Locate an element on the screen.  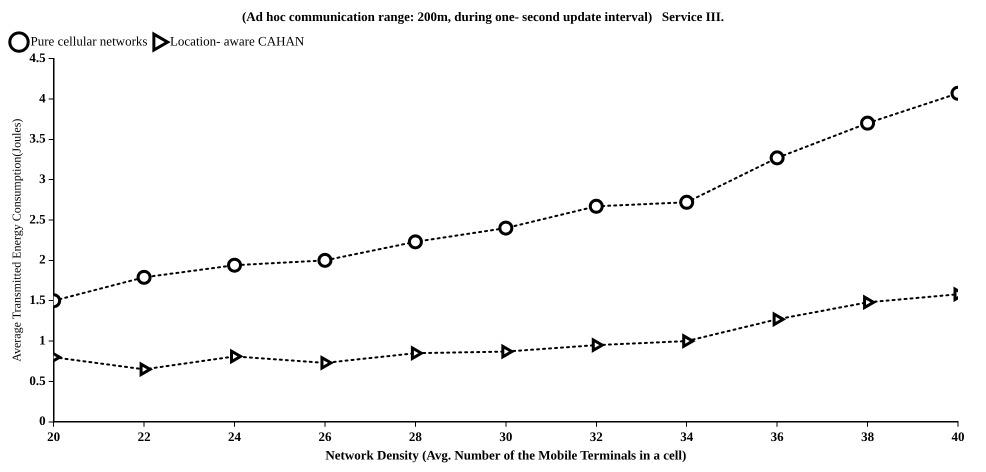
x-tick-label: 38 is located at coordinates (868, 436).